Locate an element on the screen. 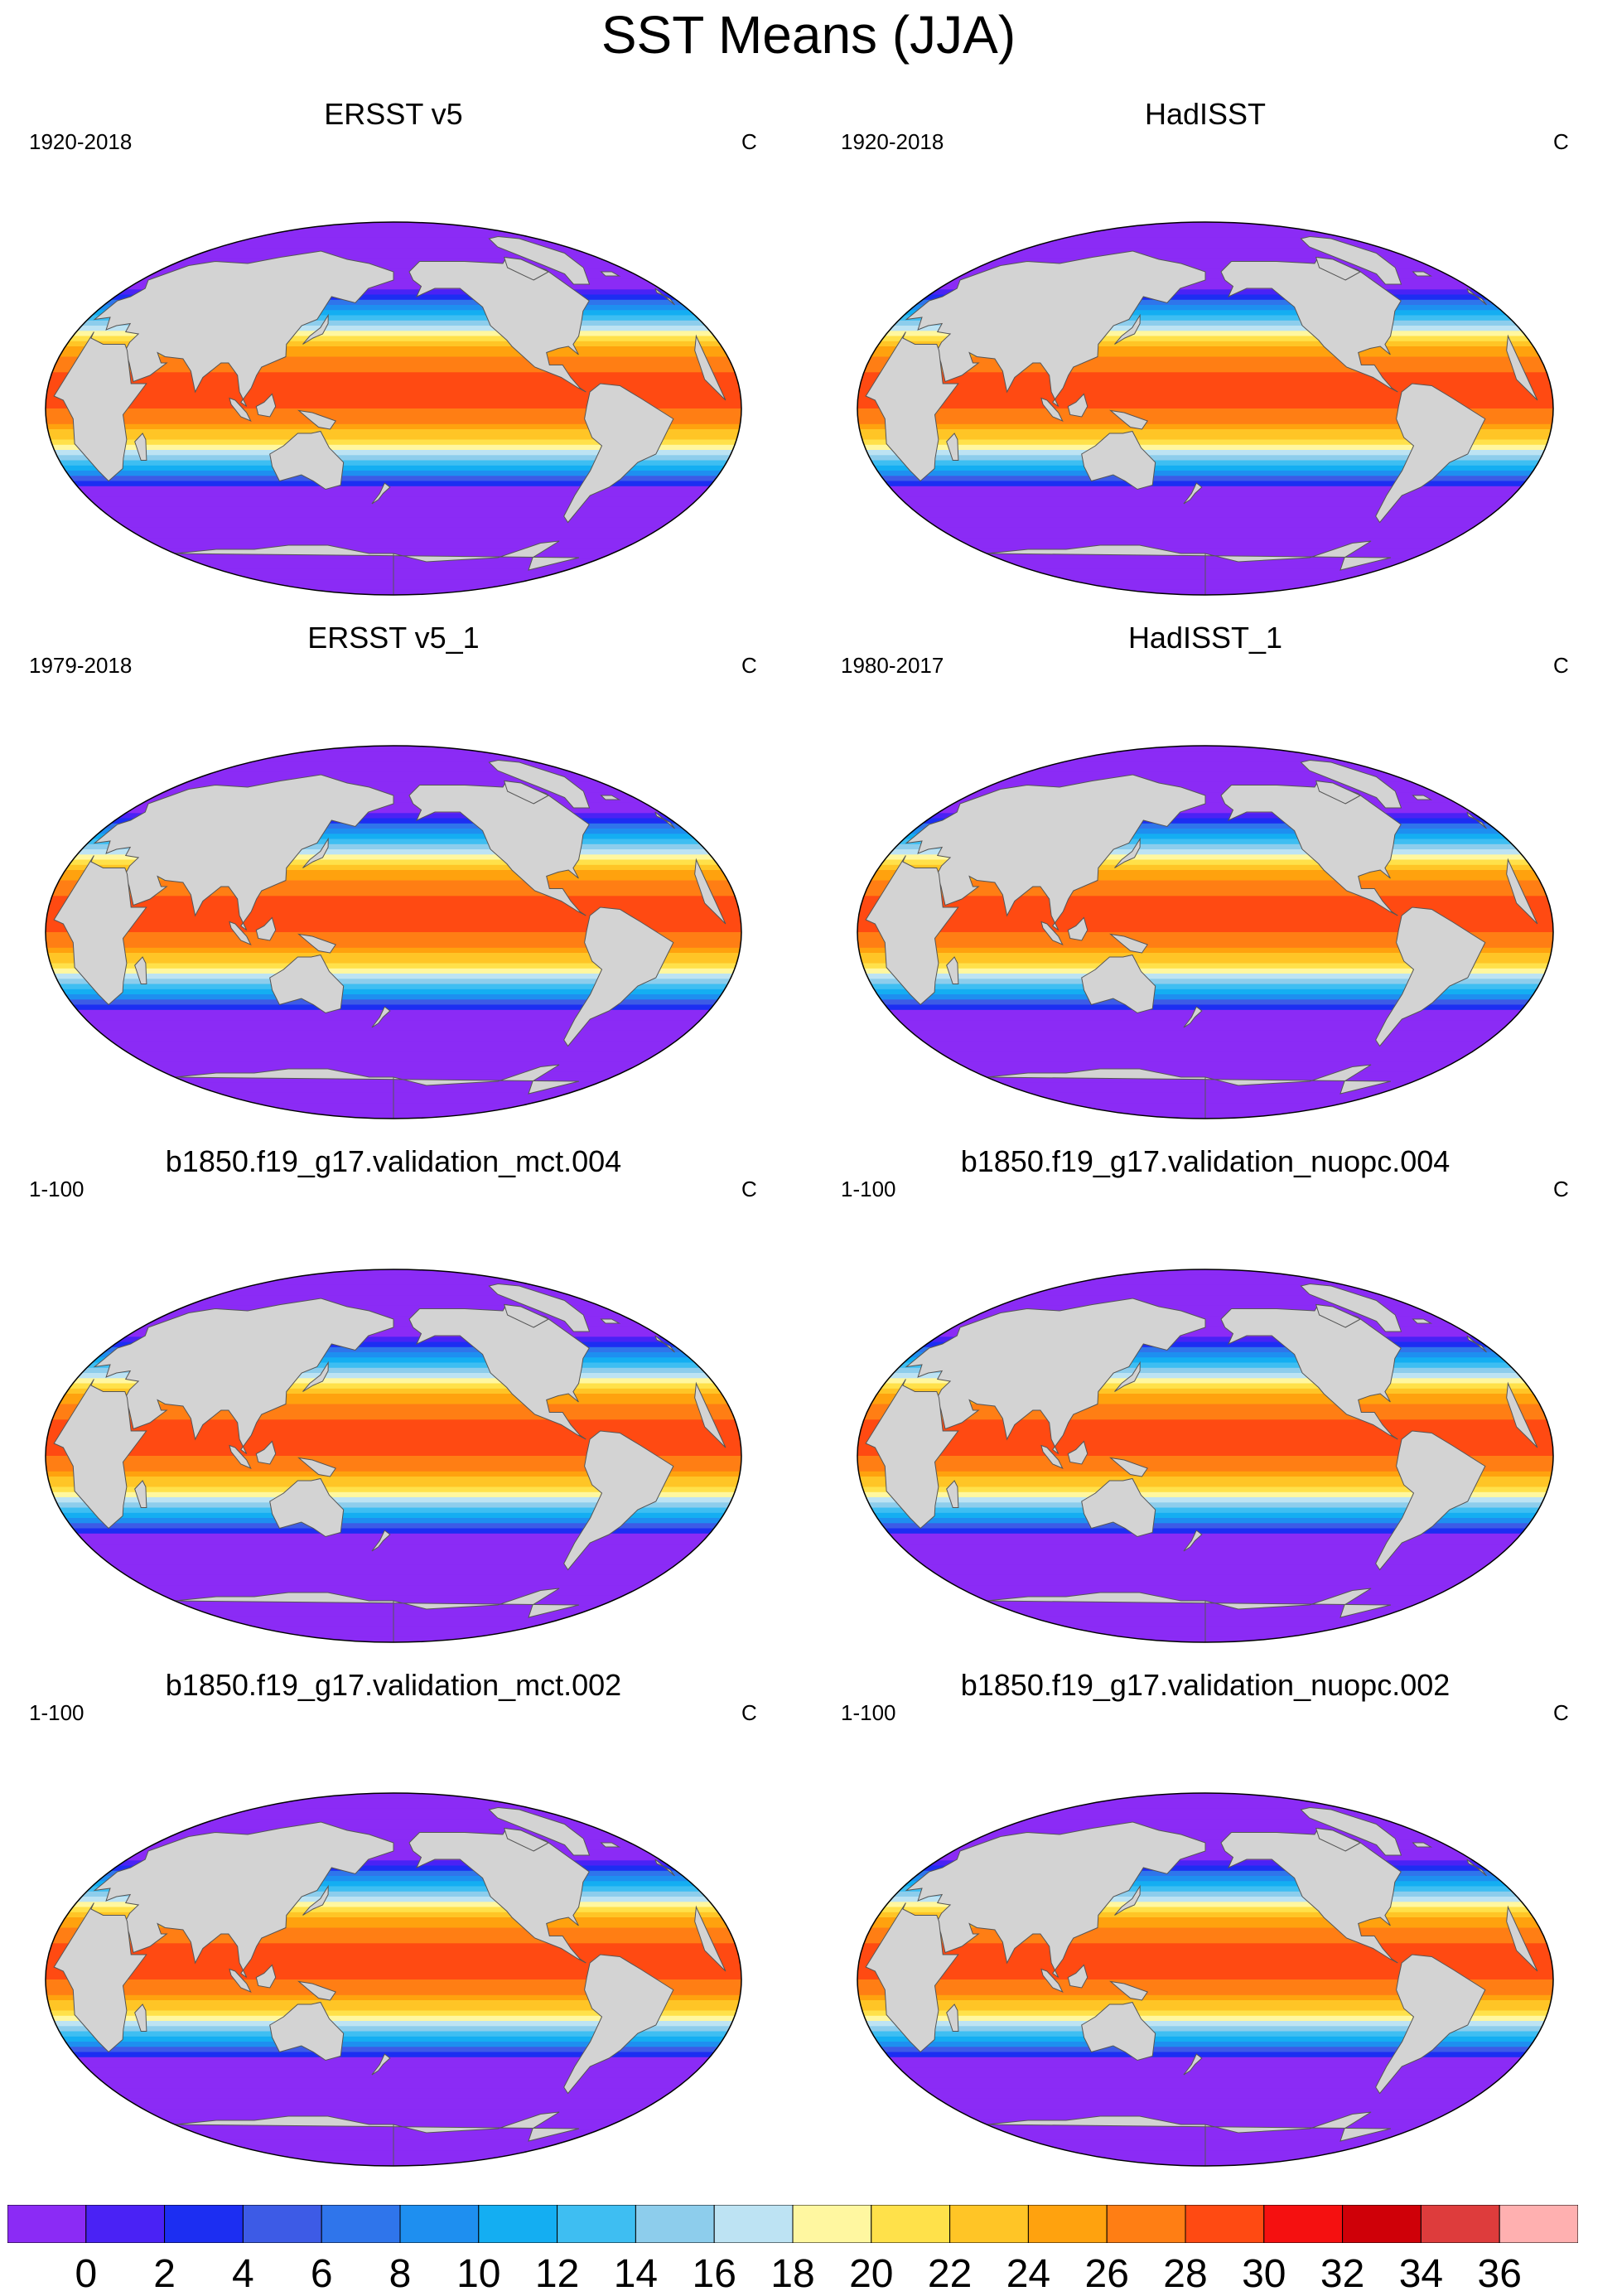 The width and height of the screenshot is (1617, 2296). panel-period: 1980-2017 is located at coordinates (892, 665).